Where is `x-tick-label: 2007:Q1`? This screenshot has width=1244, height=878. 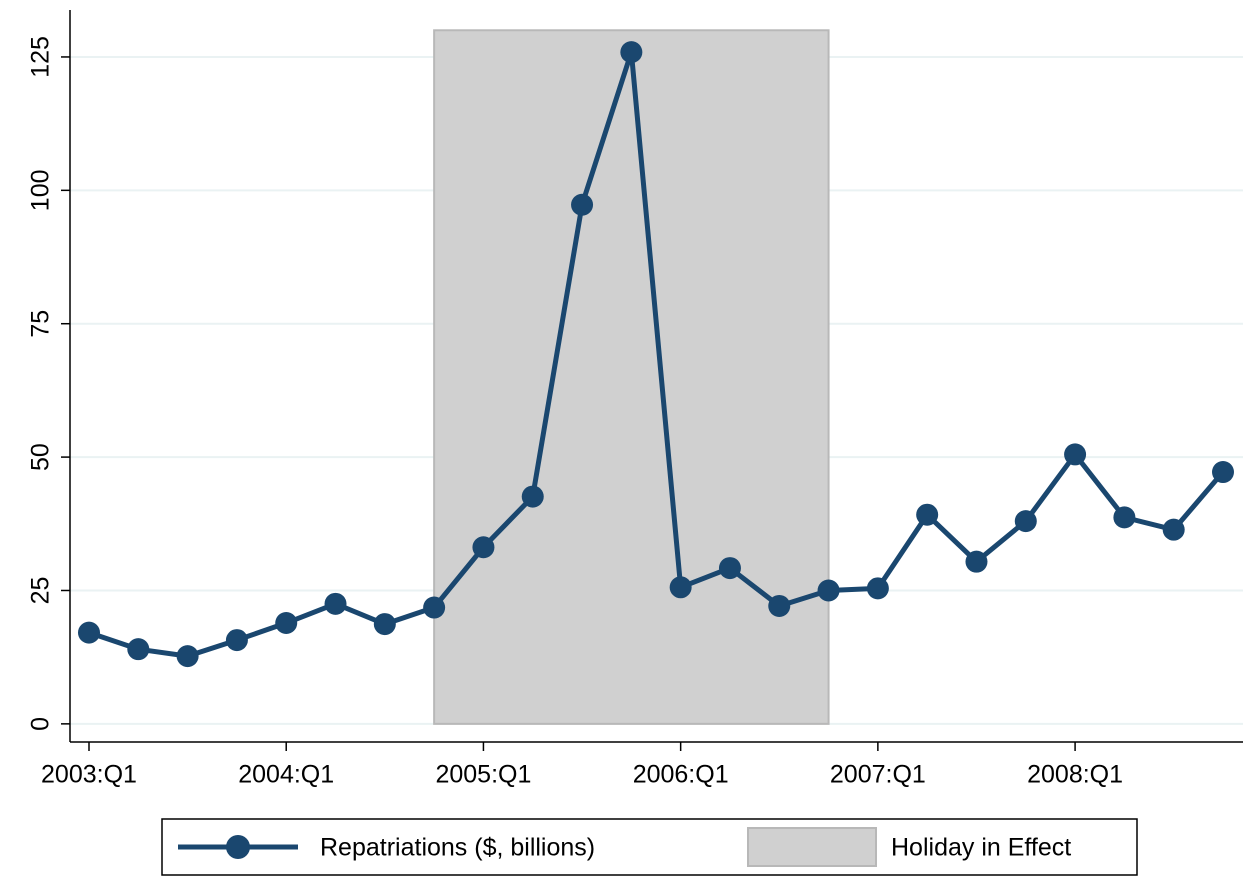 x-tick-label: 2007:Q1 is located at coordinates (878, 775).